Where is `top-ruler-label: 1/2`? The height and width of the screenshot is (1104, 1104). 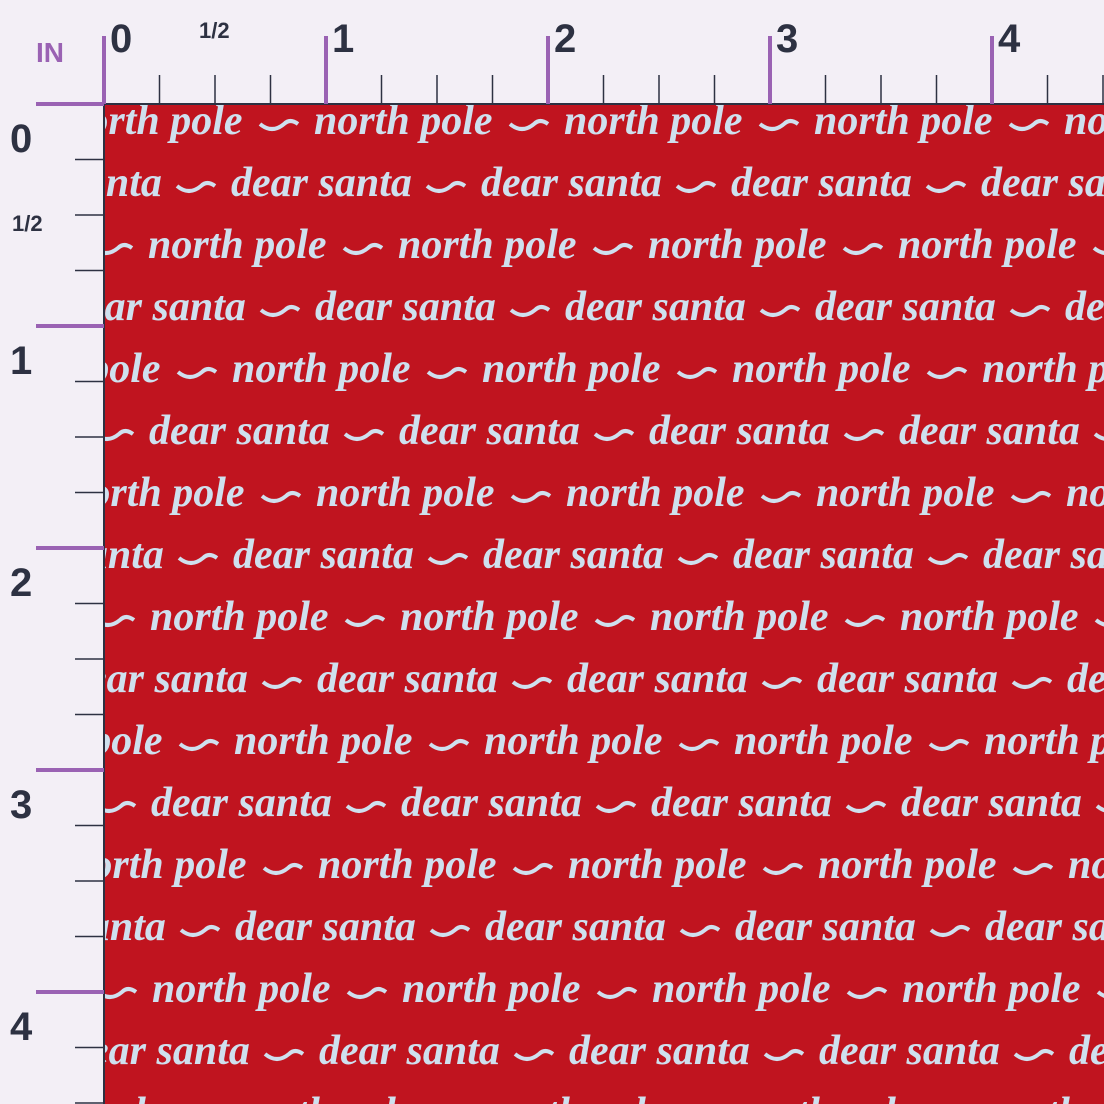 top-ruler-label: 1/2 is located at coordinates (214, 30).